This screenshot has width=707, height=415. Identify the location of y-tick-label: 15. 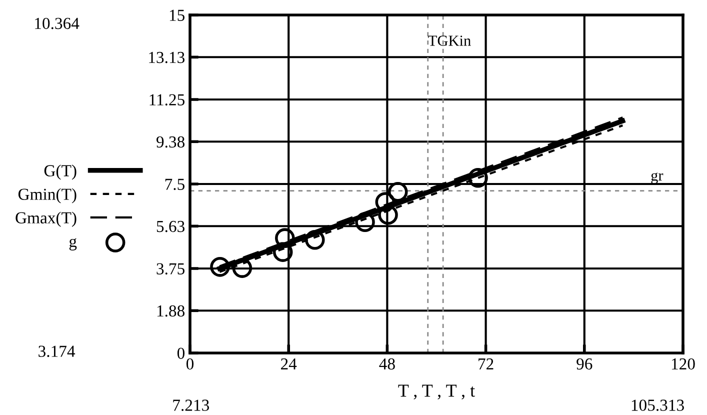
(177, 15).